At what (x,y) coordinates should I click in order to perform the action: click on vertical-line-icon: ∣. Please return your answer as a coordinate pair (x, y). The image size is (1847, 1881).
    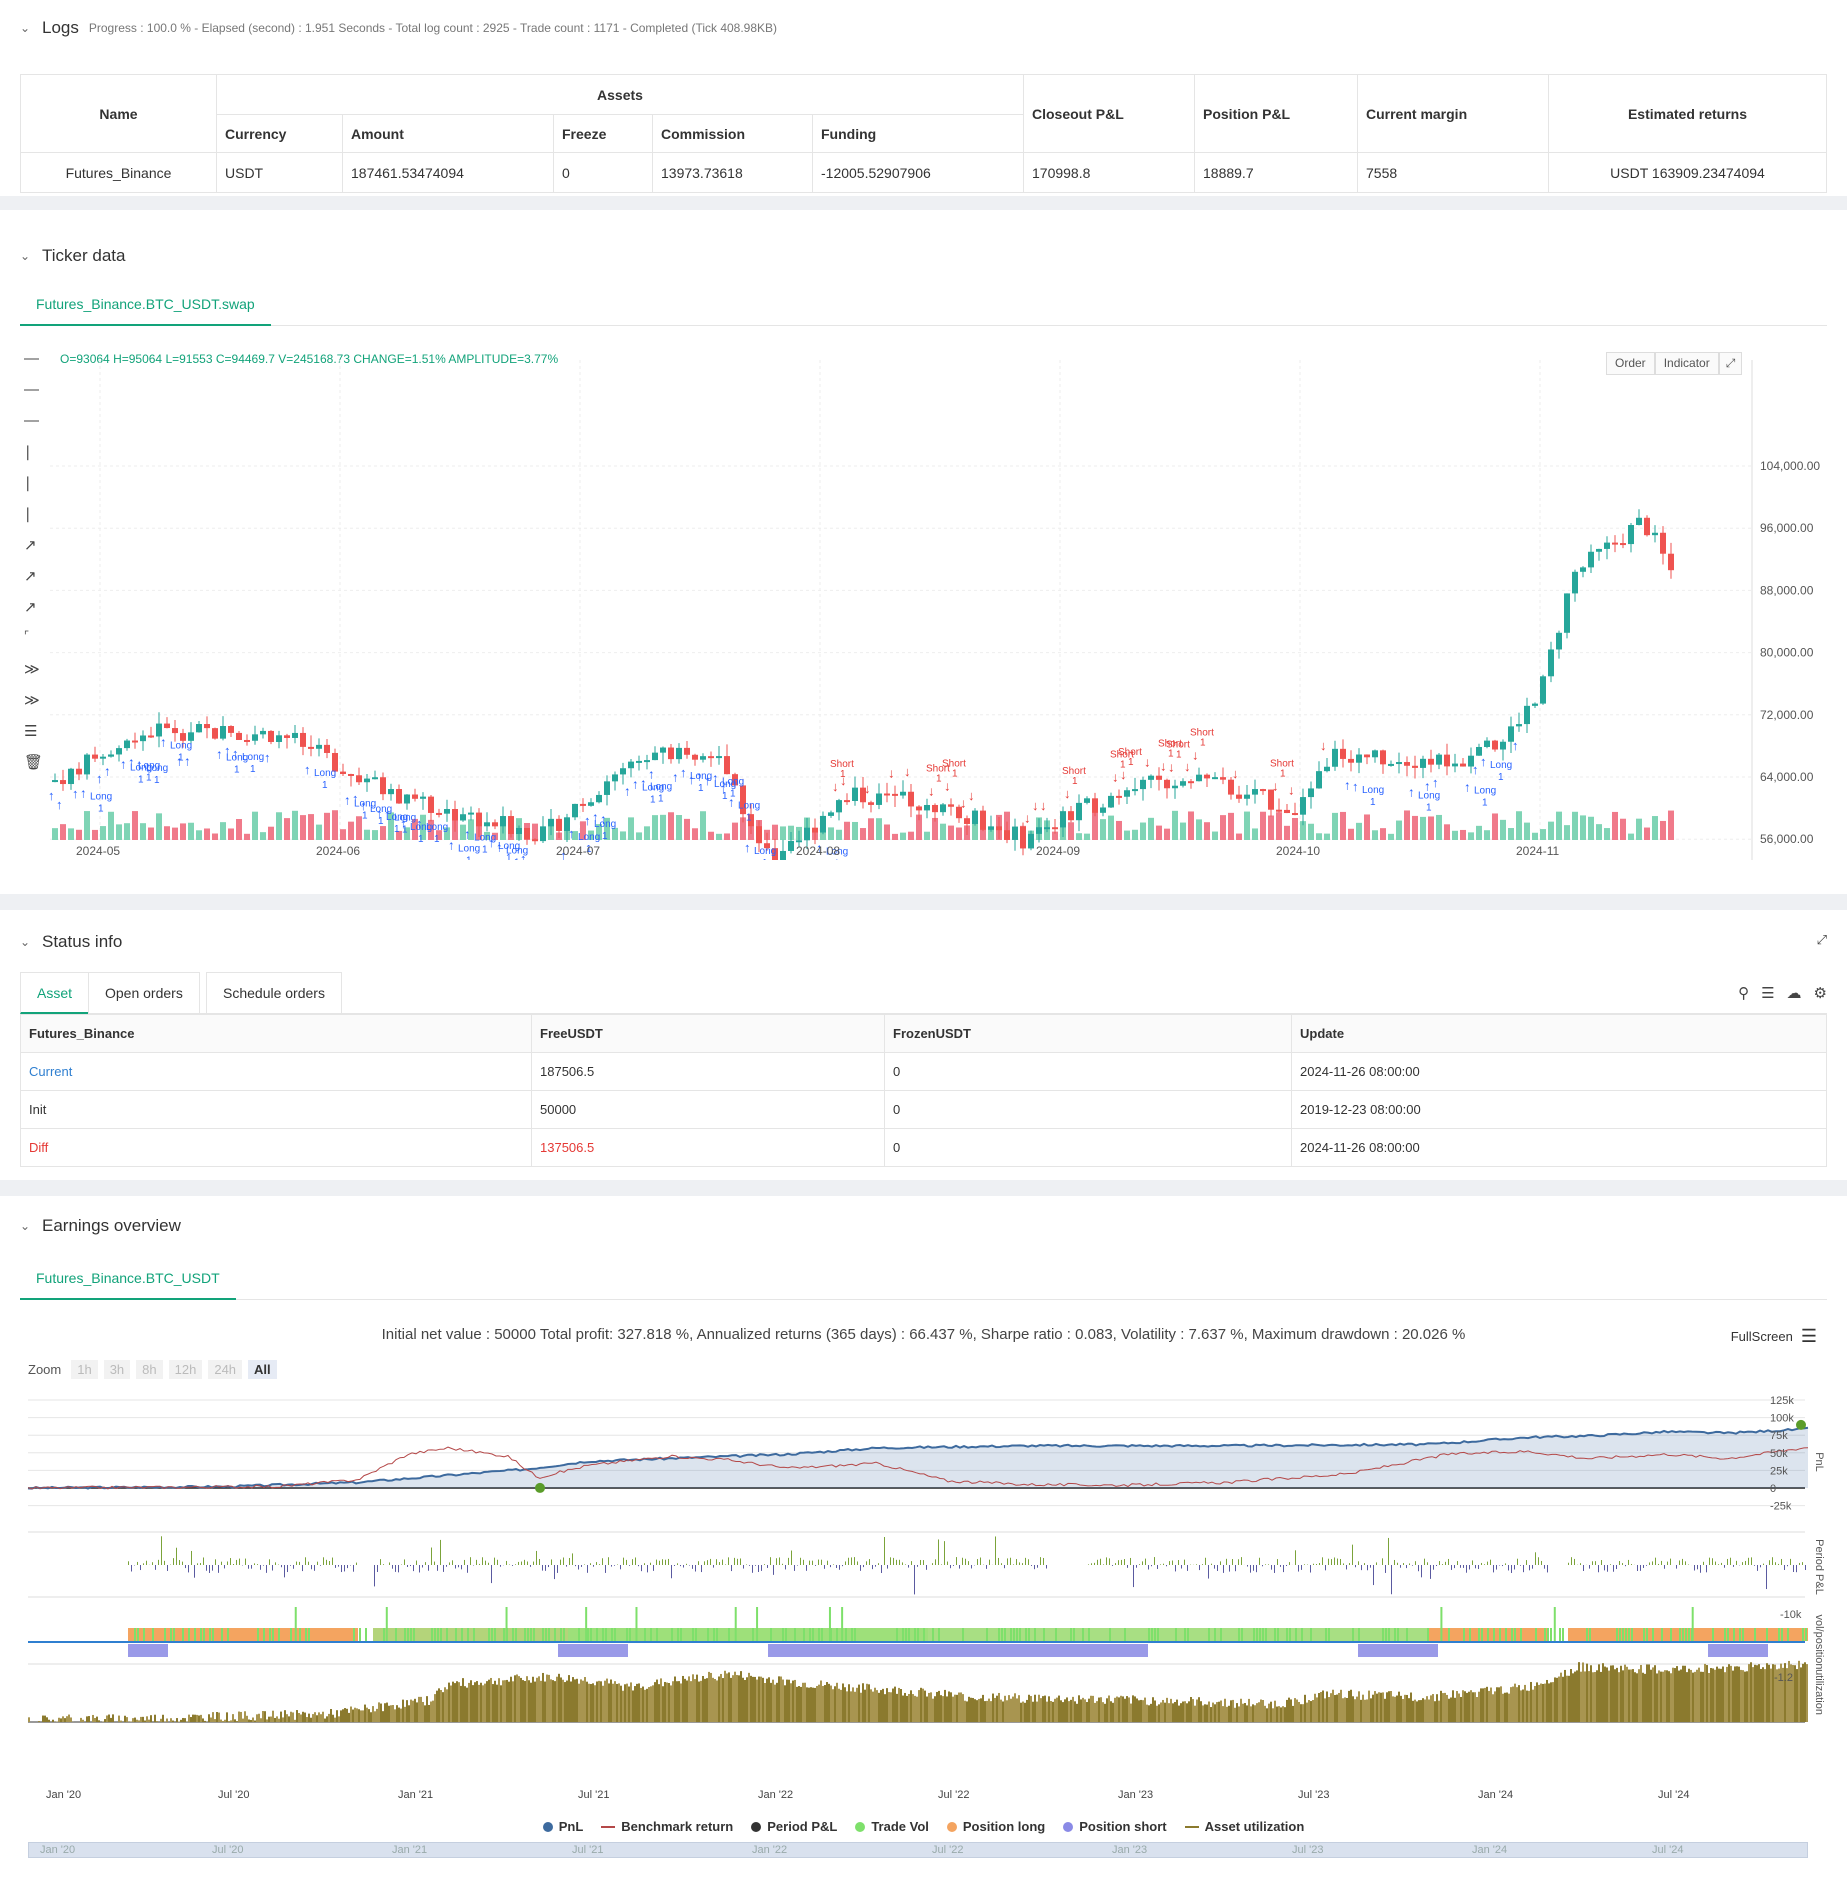
    Looking at the image, I should click on (28, 452).